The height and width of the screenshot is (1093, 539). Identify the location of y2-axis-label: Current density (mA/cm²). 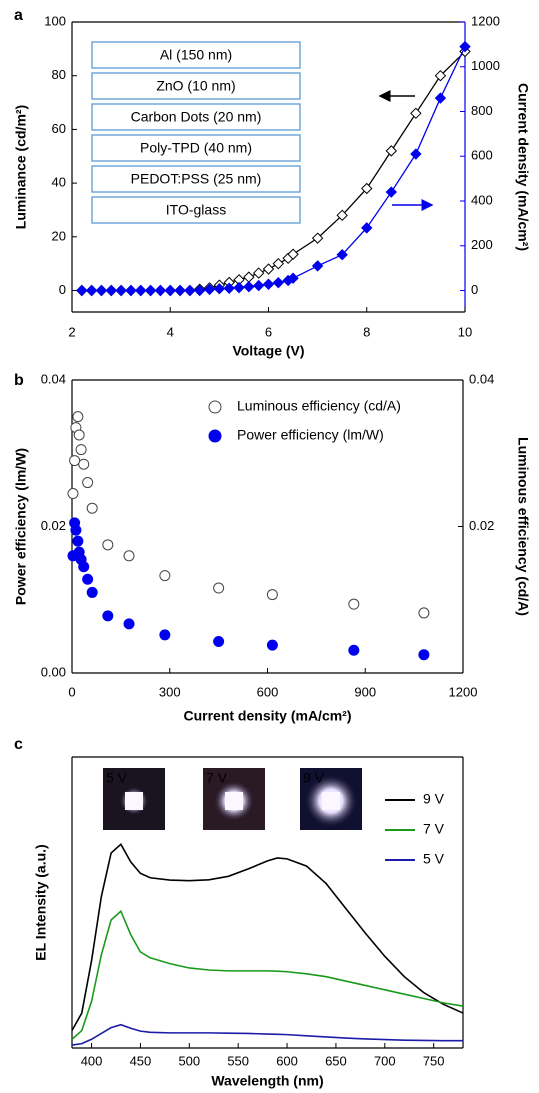
(523, 167).